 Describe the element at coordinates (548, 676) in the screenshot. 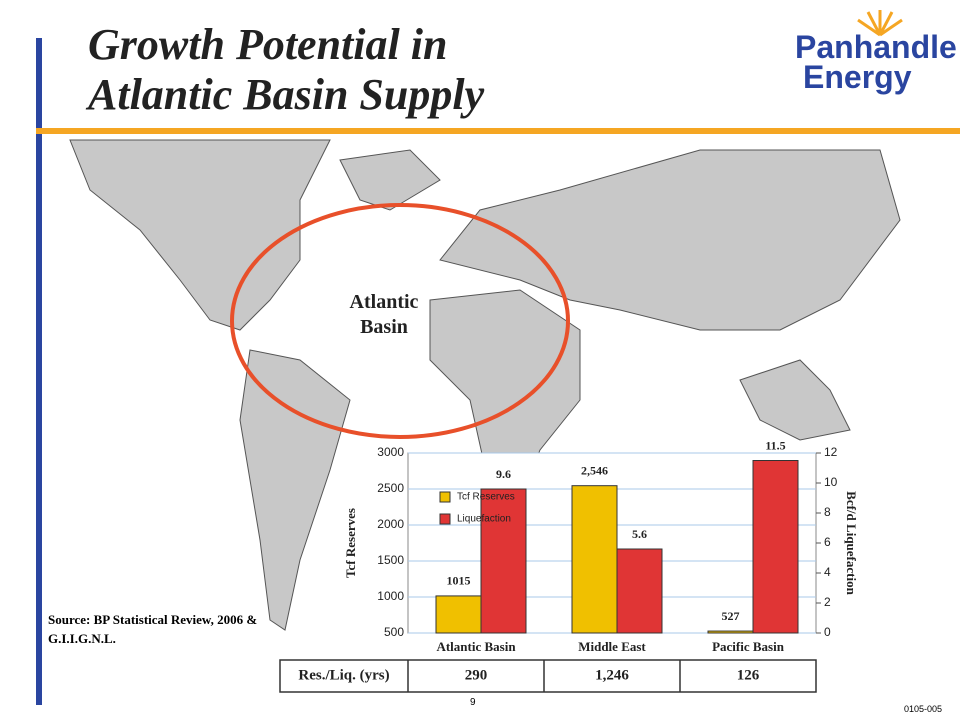

I see `table-frame` at that location.